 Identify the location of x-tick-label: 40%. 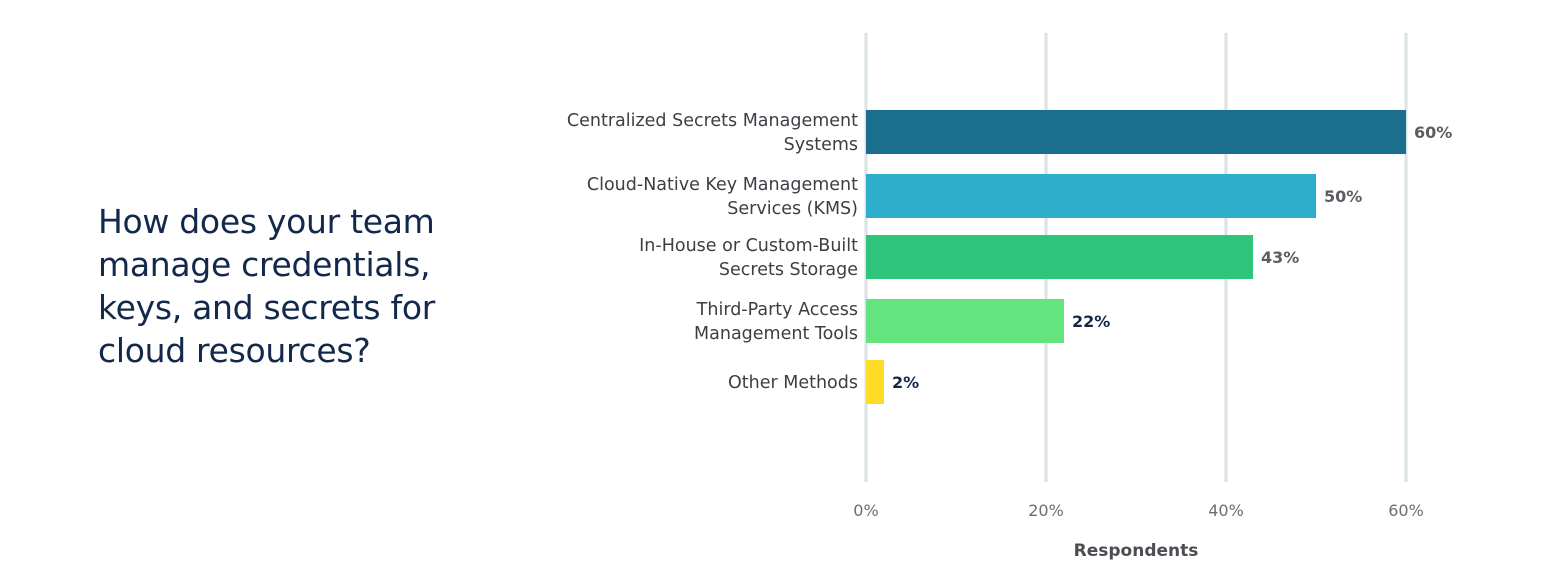
(1226, 510).